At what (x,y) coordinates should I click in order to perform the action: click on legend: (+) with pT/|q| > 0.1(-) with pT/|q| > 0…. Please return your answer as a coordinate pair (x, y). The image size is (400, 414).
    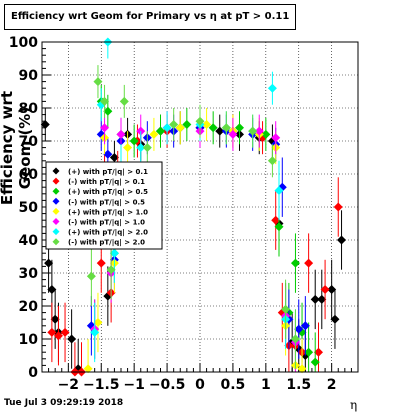
    Looking at the image, I should click on (104, 205).